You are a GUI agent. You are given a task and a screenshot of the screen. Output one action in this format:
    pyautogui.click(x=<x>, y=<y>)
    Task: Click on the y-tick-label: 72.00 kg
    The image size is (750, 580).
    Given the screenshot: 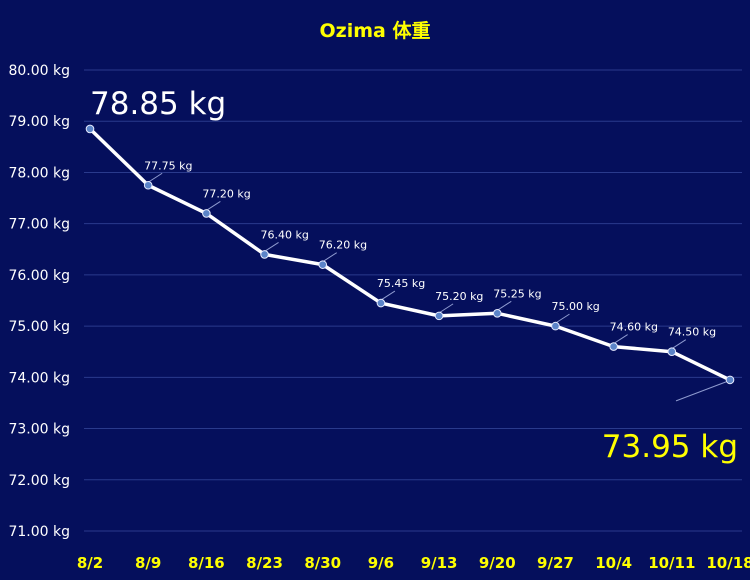 What is the action you would take?
    pyautogui.click(x=39, y=481)
    